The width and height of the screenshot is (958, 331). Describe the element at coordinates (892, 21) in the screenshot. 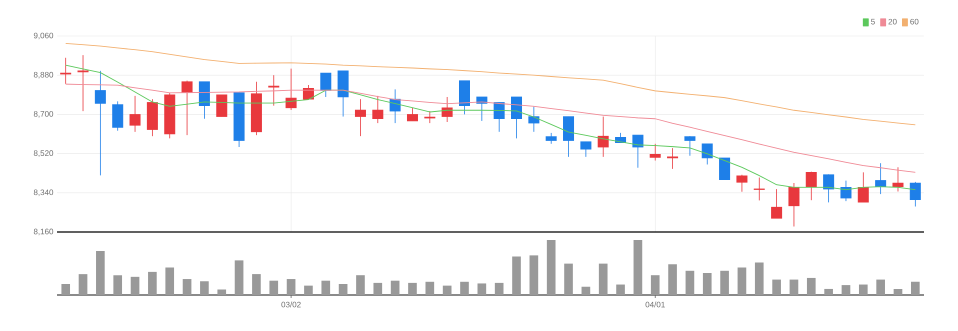

I see `legend-label: 20` at that location.